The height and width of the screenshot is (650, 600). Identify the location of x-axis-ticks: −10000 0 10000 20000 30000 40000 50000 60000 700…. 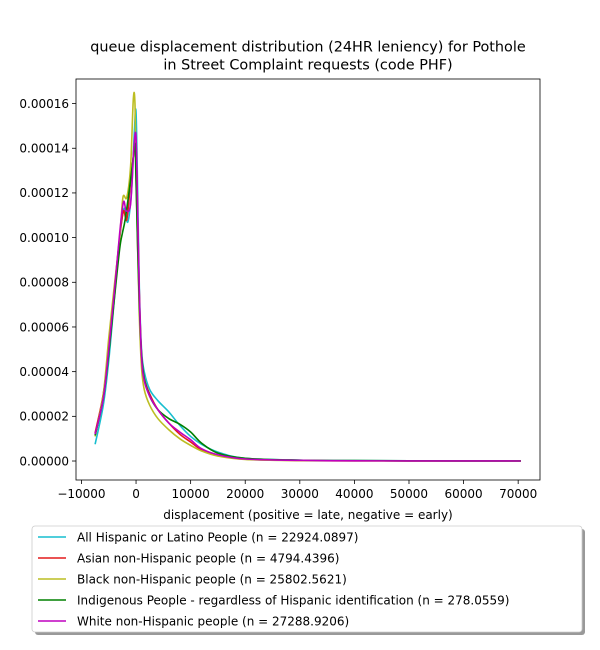
(297, 490).